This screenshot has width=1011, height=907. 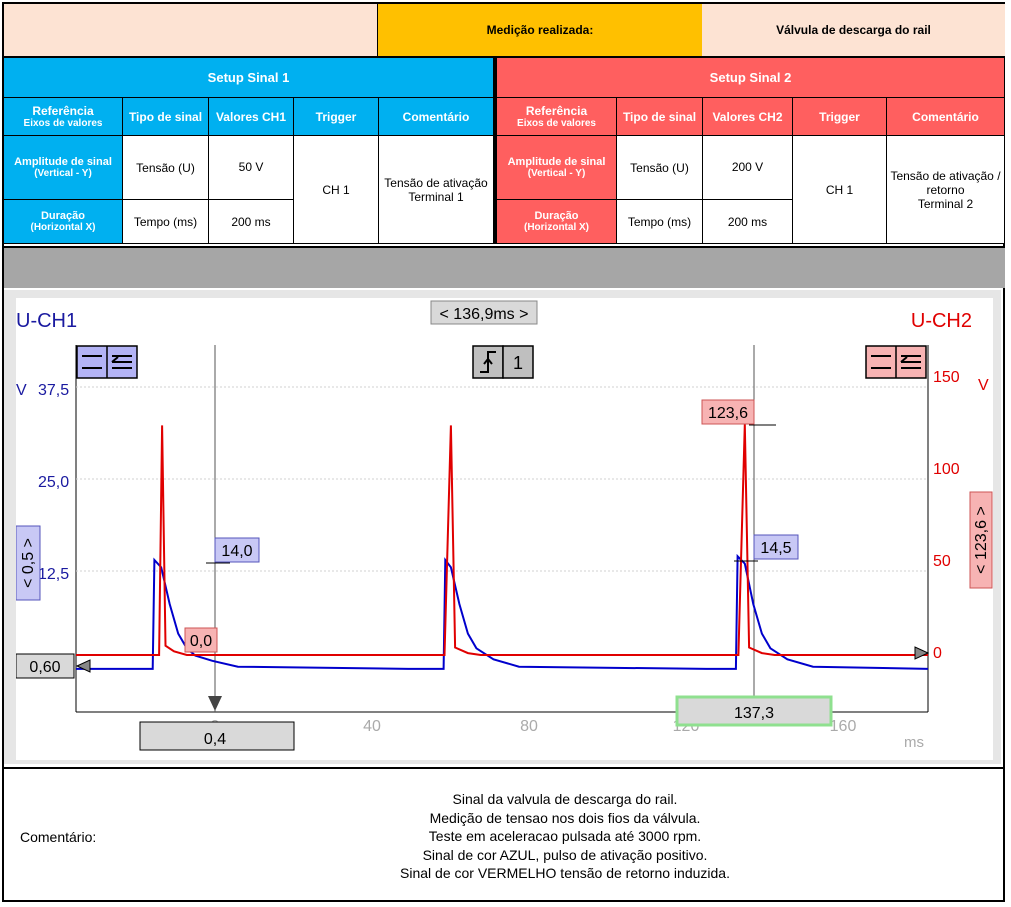 What do you see at coordinates (946, 377) in the screenshot?
I see `ch2-tick-0: 150` at bounding box center [946, 377].